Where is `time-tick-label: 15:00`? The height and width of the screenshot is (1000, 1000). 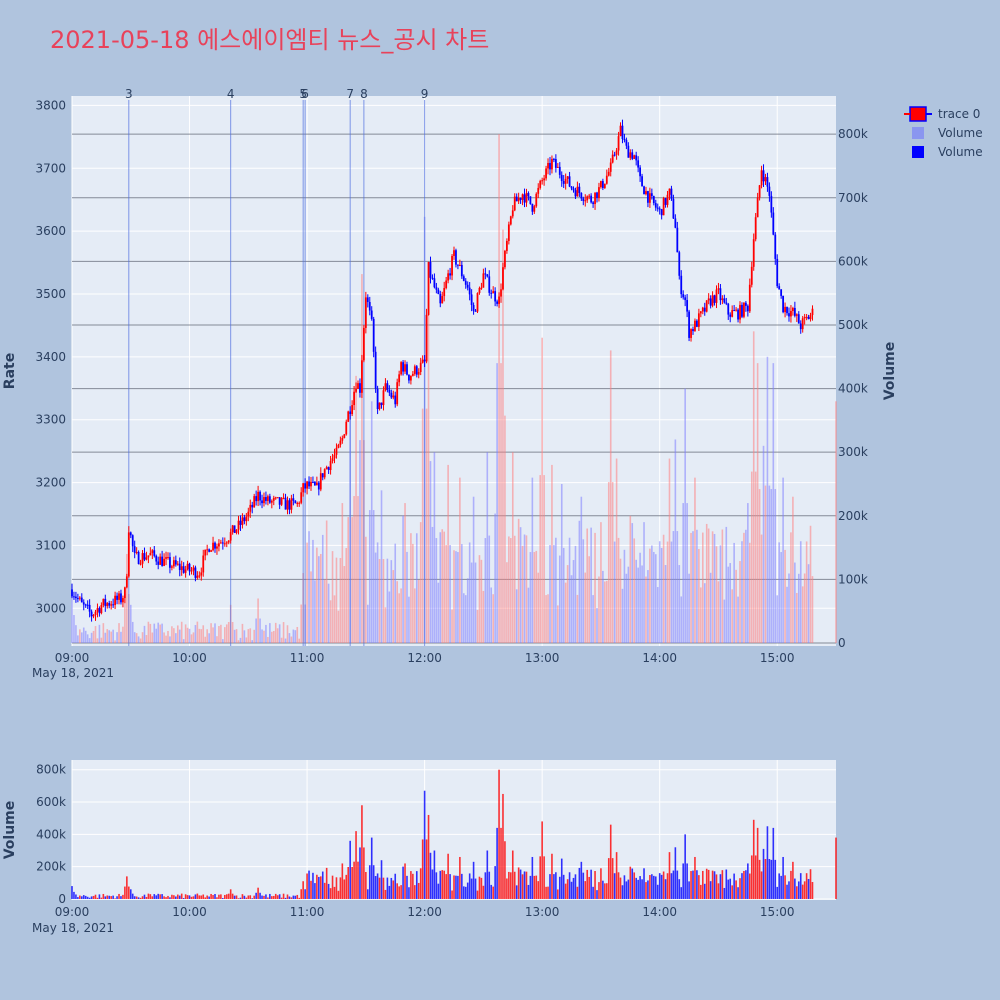 time-tick-label: 15:00 is located at coordinates (777, 658).